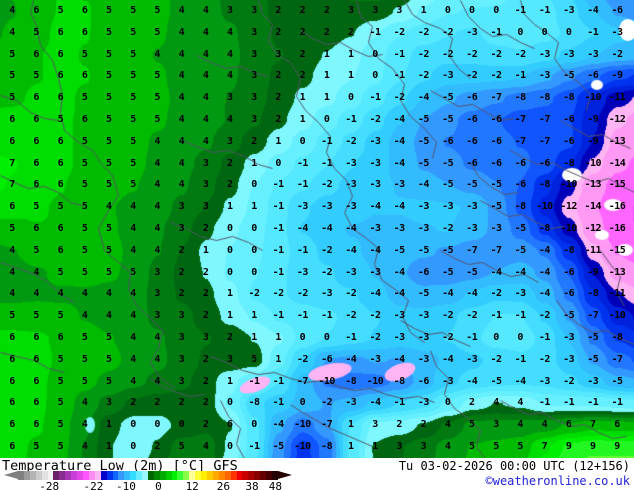 This screenshot has width=634, height=490. I want to click on legend-high-arrow-icon, so click(285, 475).